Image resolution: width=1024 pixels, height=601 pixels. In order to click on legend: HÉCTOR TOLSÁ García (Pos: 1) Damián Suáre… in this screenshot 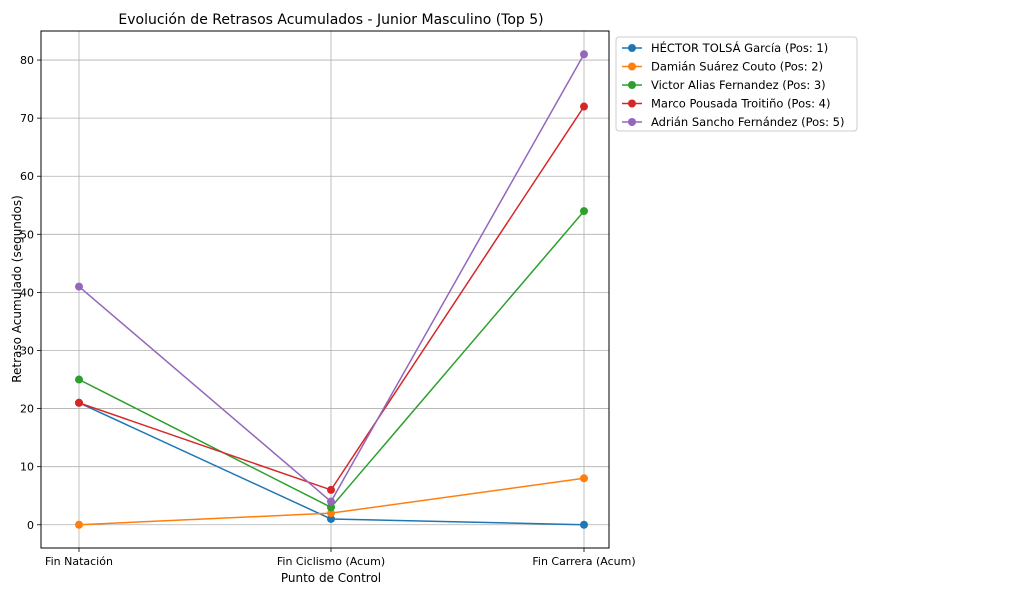, I will do `click(736, 84)`.